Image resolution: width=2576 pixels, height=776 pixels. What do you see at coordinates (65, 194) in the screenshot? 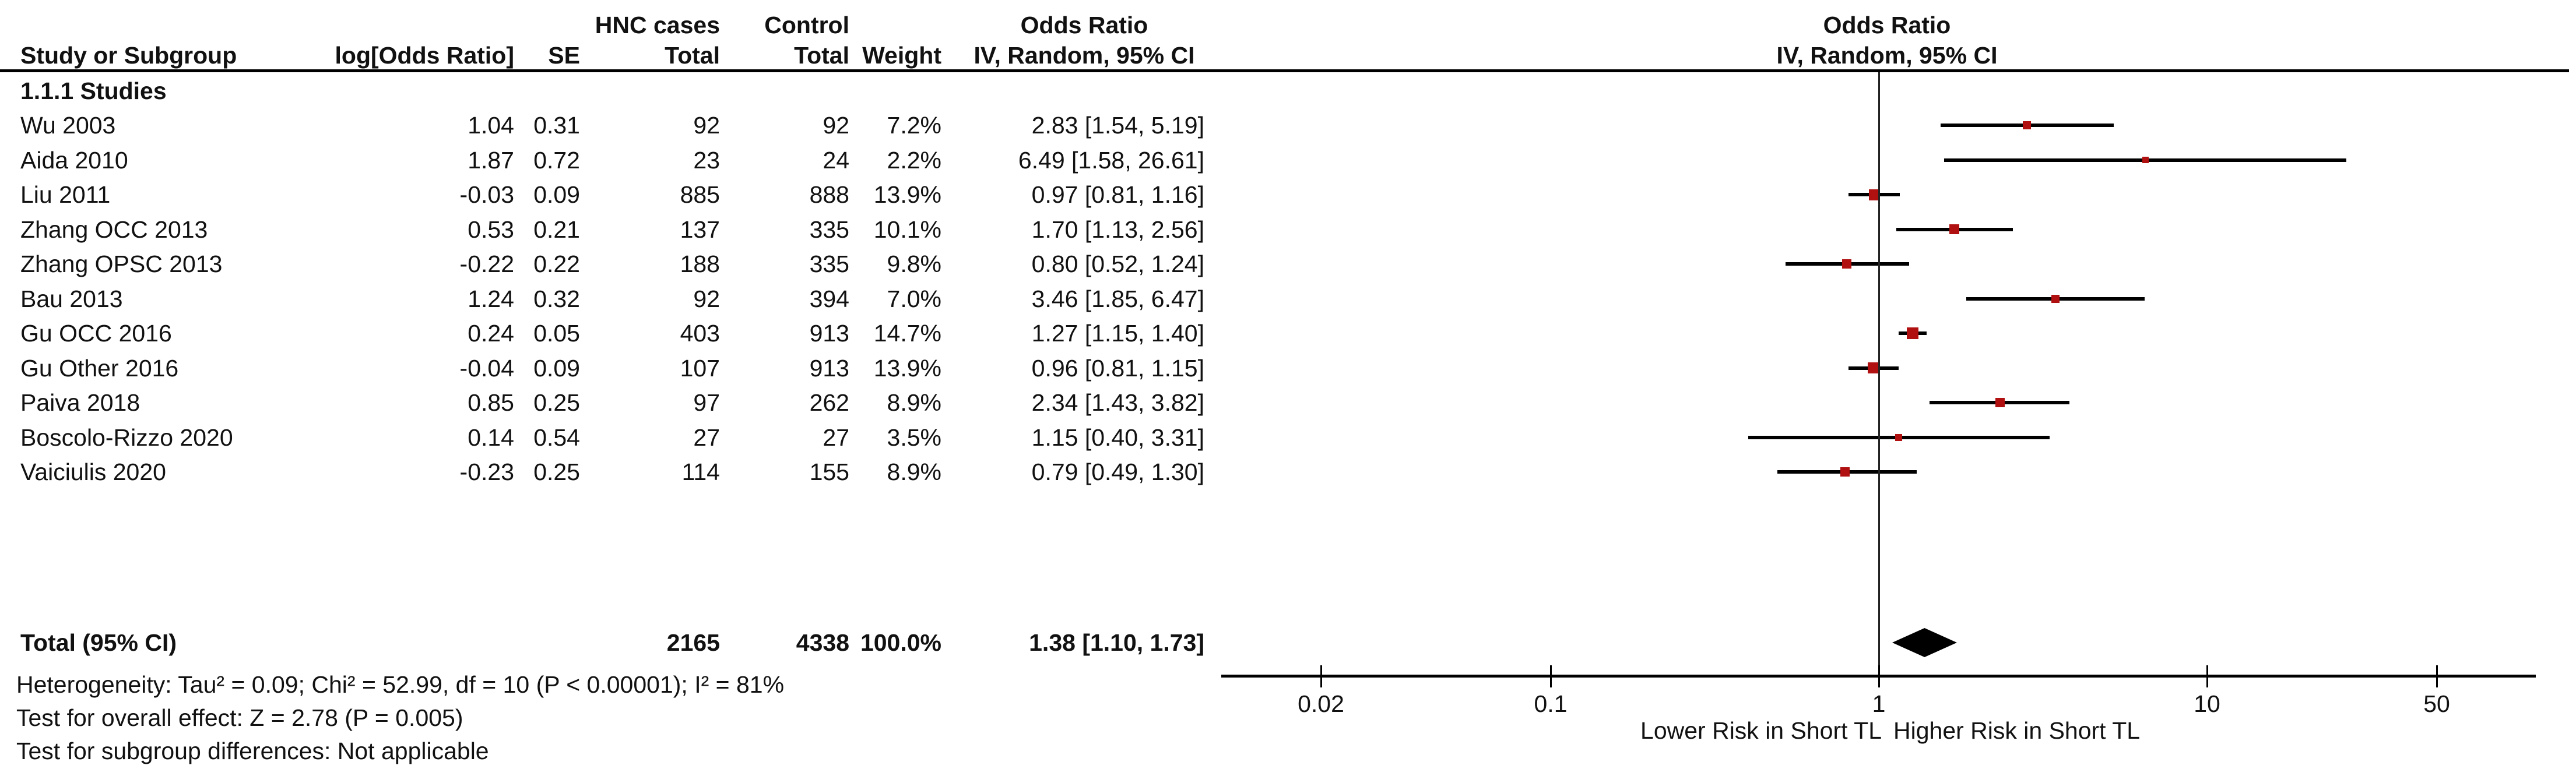
I see `study-name: Liu 2011` at bounding box center [65, 194].